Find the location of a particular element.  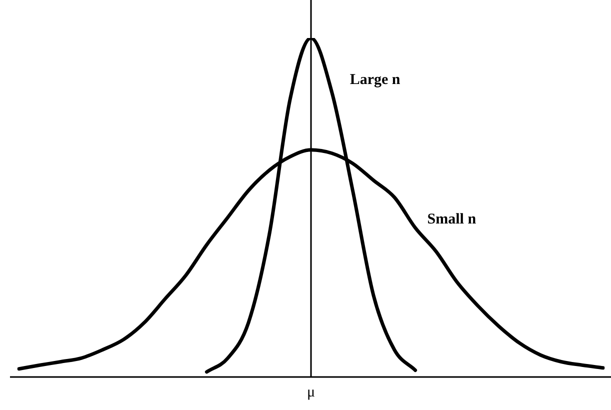

series-label: Small n is located at coordinates (452, 220).